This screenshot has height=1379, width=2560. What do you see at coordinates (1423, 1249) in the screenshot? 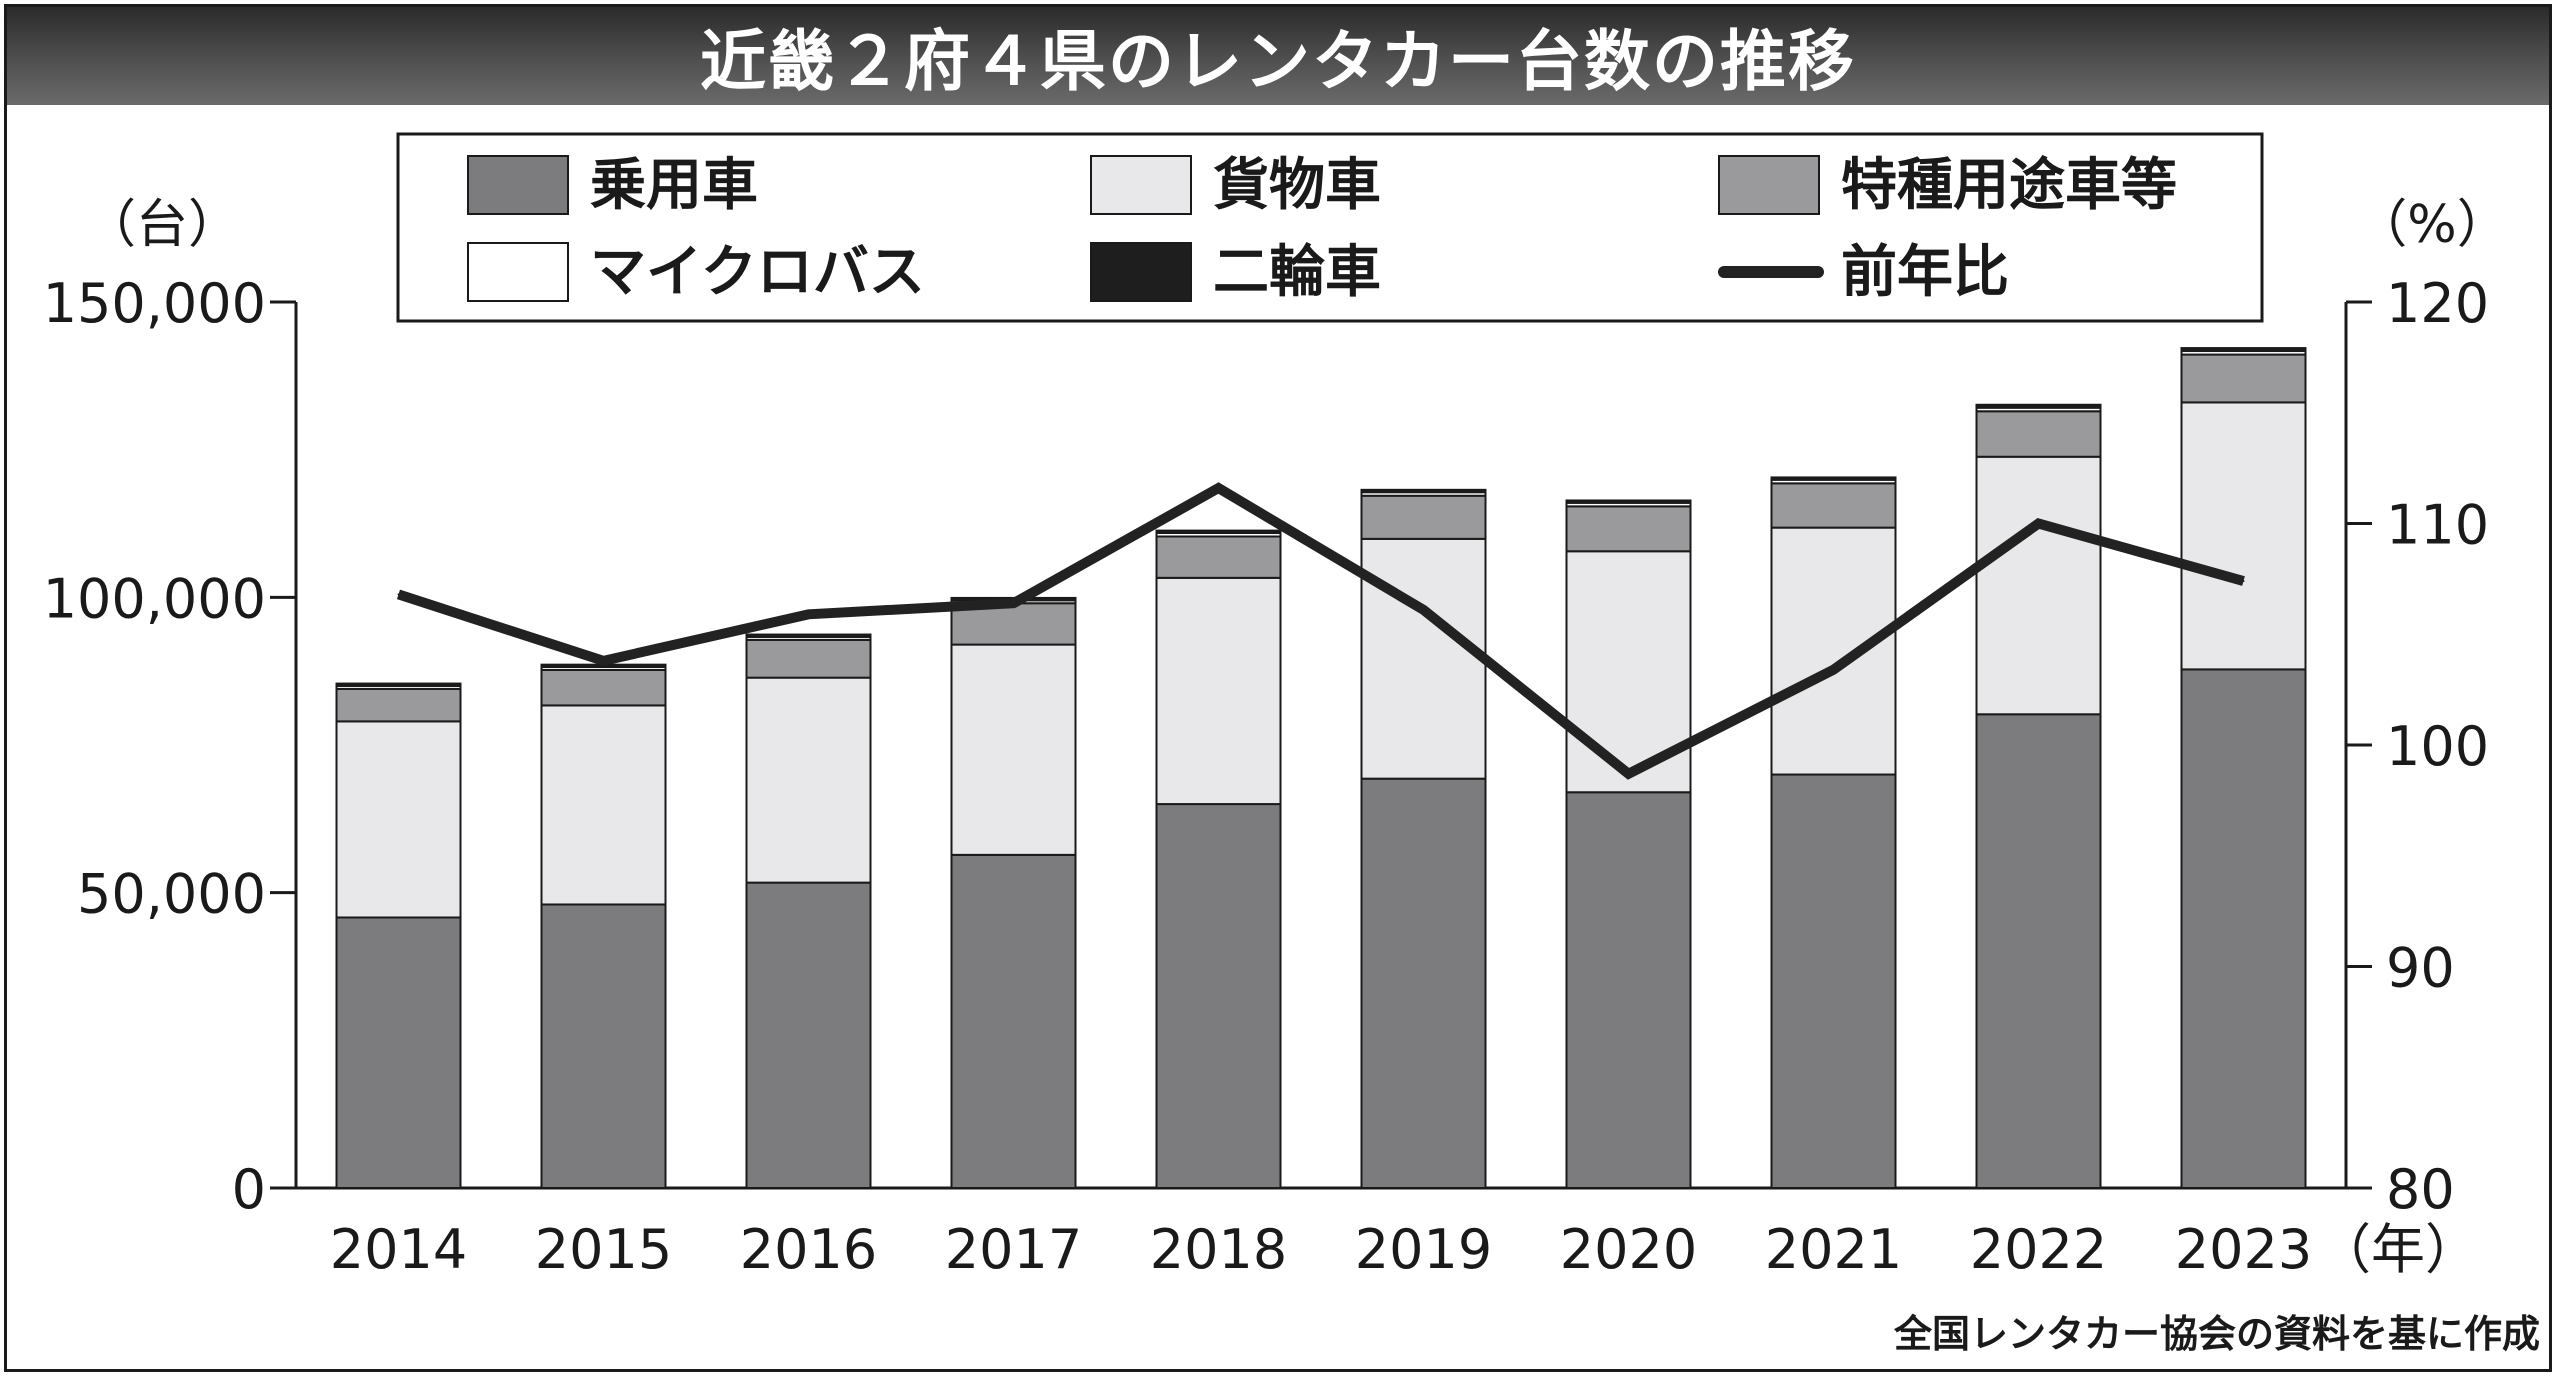
I see `x-tick-label: 2019` at bounding box center [1423, 1249].